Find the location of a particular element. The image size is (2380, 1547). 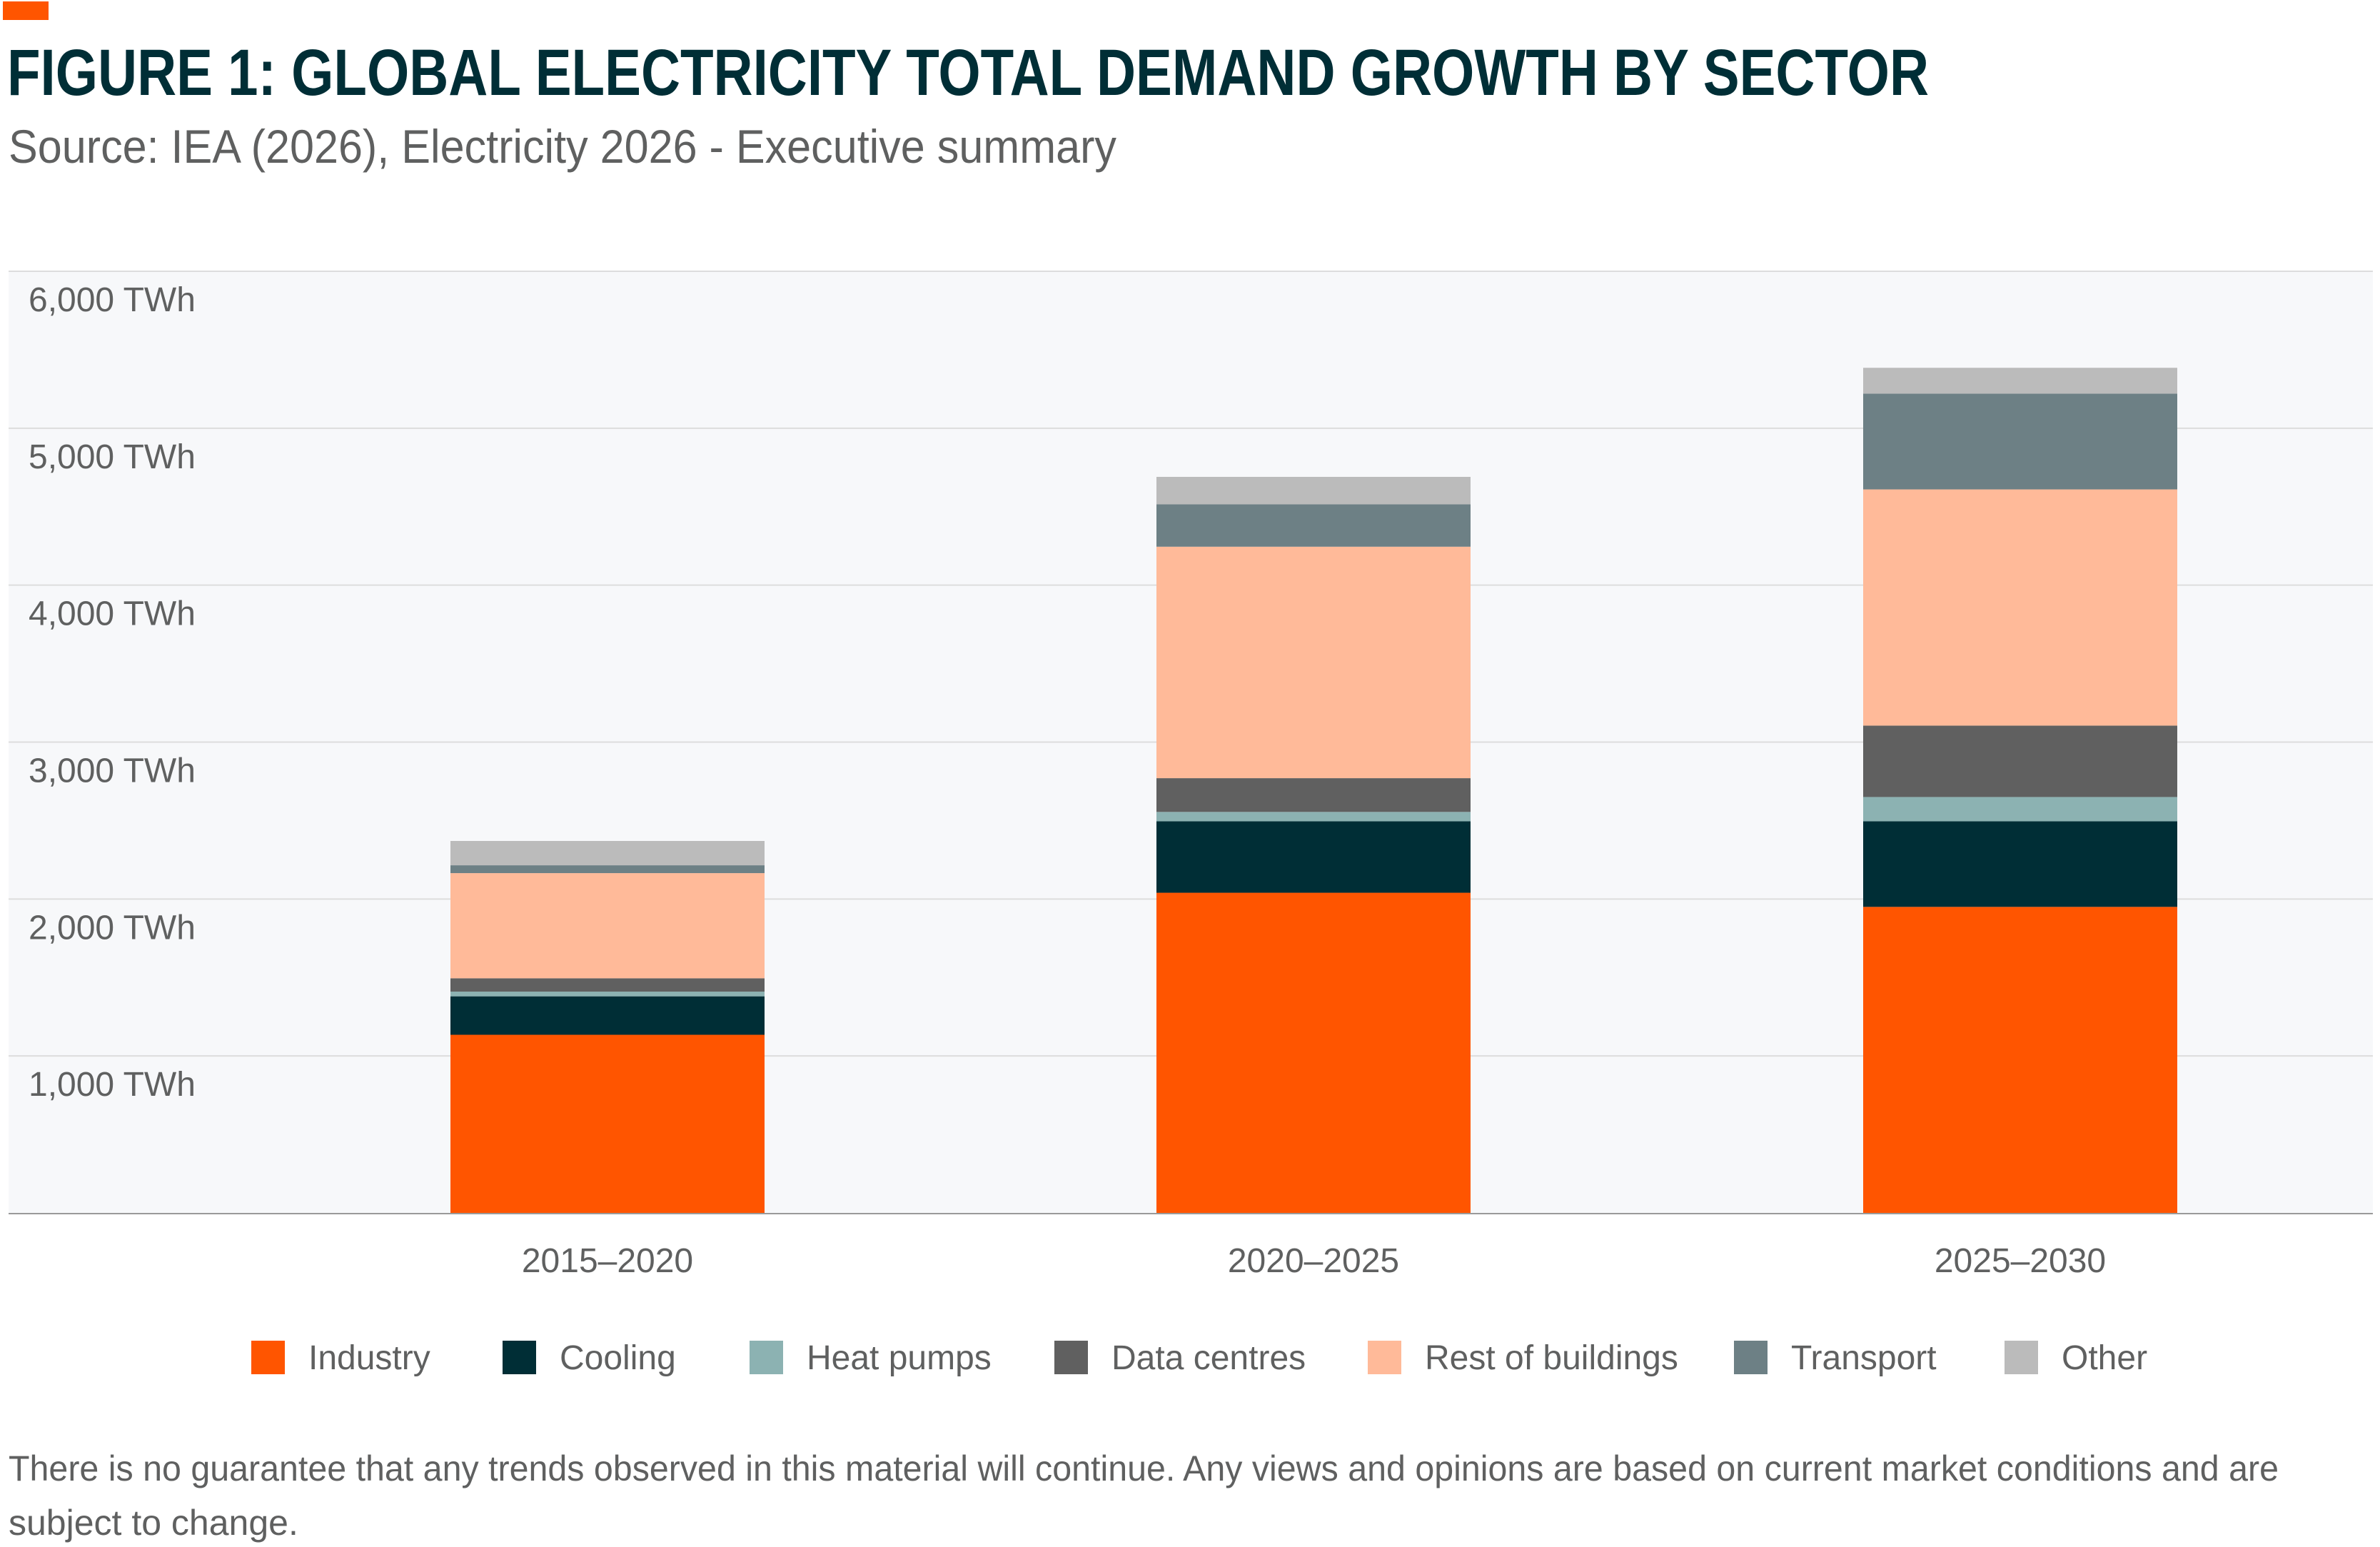

x-tick-label: 2015–2020 is located at coordinates (607, 1261).